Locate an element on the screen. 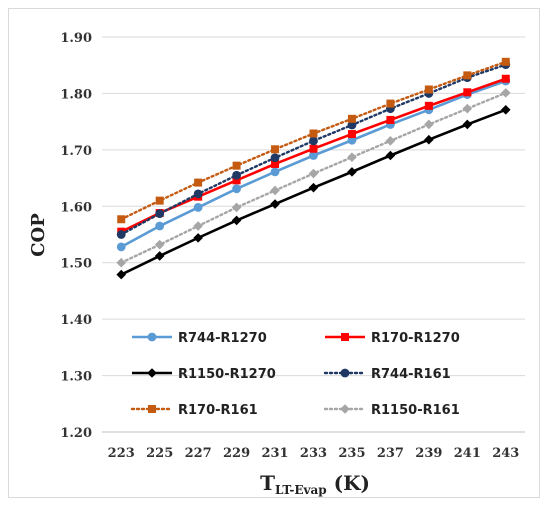 The height and width of the screenshot is (509, 550). x-tick-label: 243 is located at coordinates (505, 453).